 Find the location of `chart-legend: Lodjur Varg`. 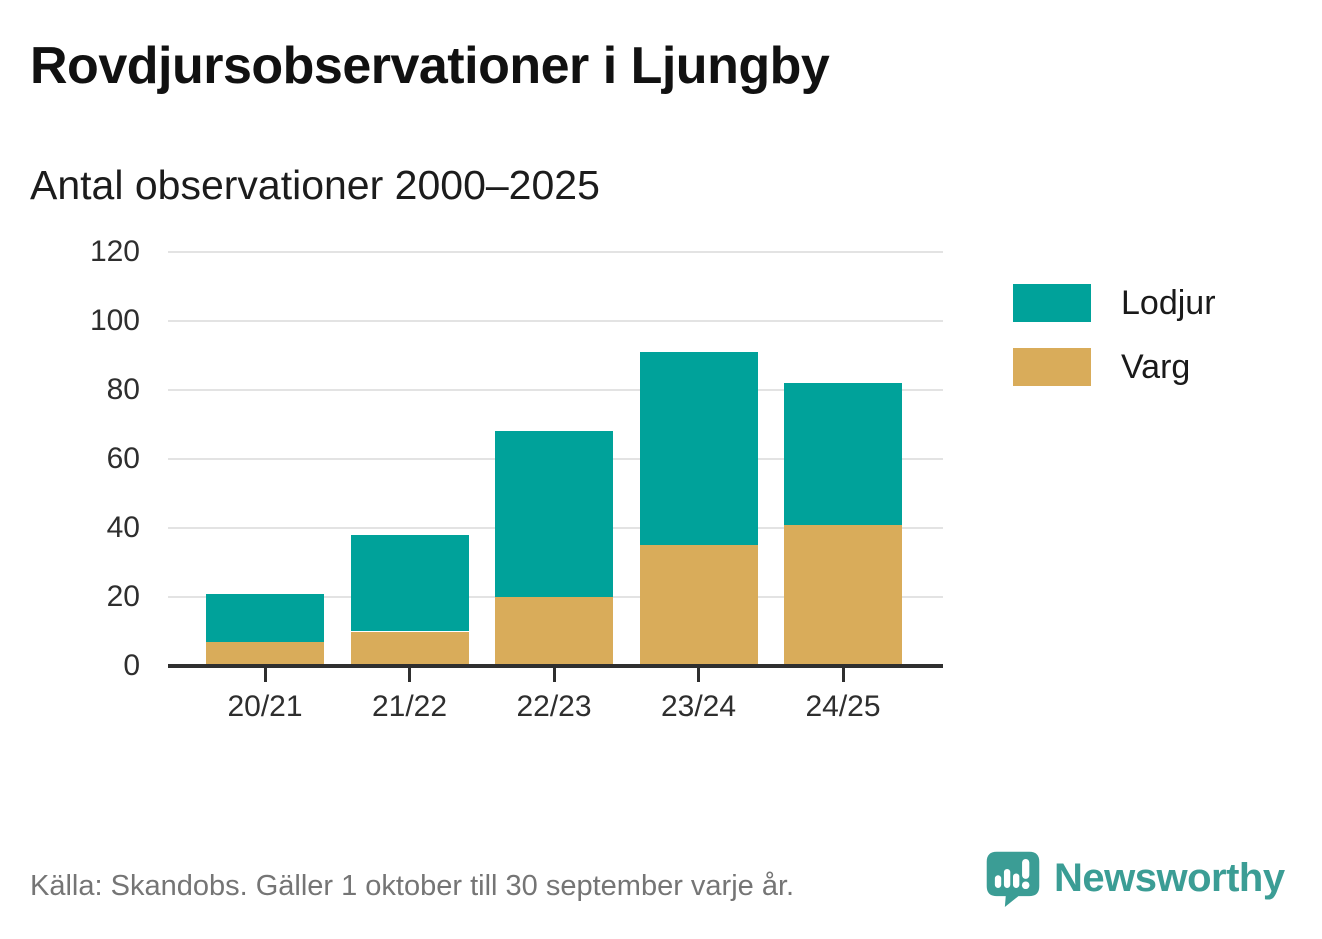

chart-legend: Lodjur Varg is located at coordinates (1114, 348).